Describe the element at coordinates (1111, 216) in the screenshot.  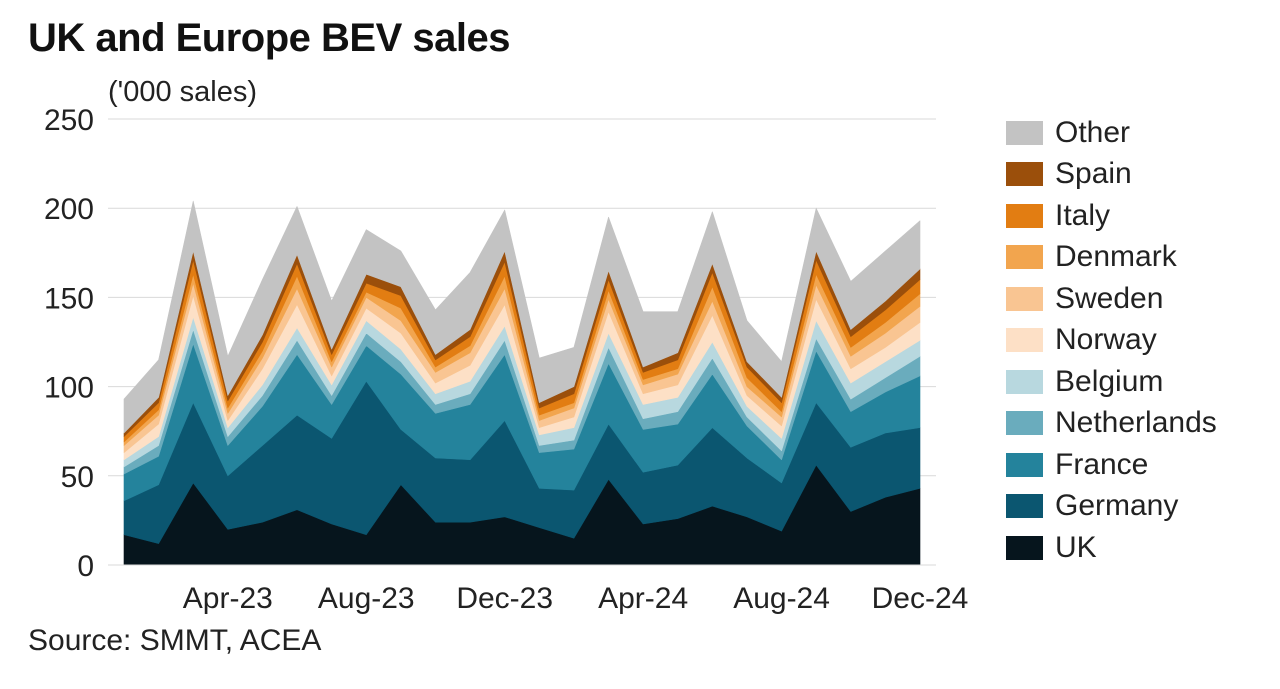
I see `legend-item-italy: Italy` at that location.